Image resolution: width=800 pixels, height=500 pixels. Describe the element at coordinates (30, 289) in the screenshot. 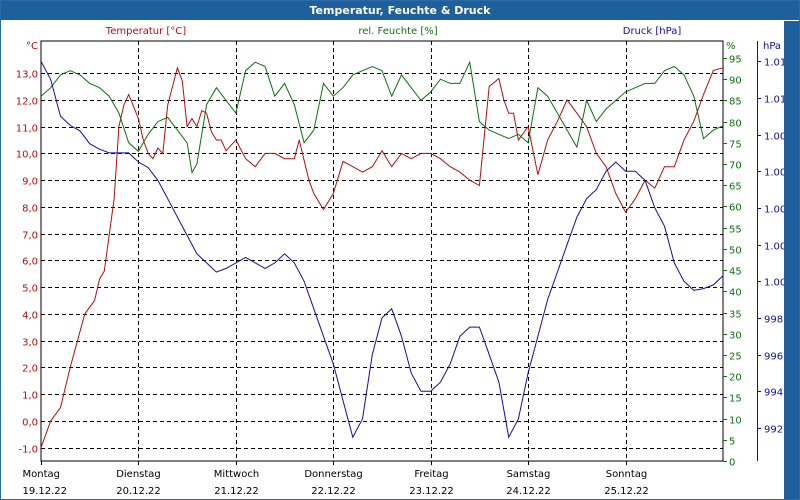

I see `temperature-tick-label: 5,0` at that location.